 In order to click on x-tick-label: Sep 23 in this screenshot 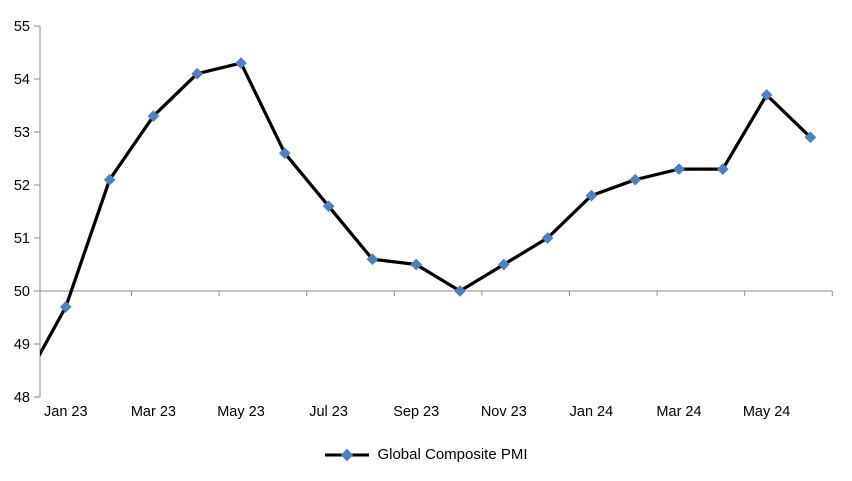, I will do `click(416, 412)`.